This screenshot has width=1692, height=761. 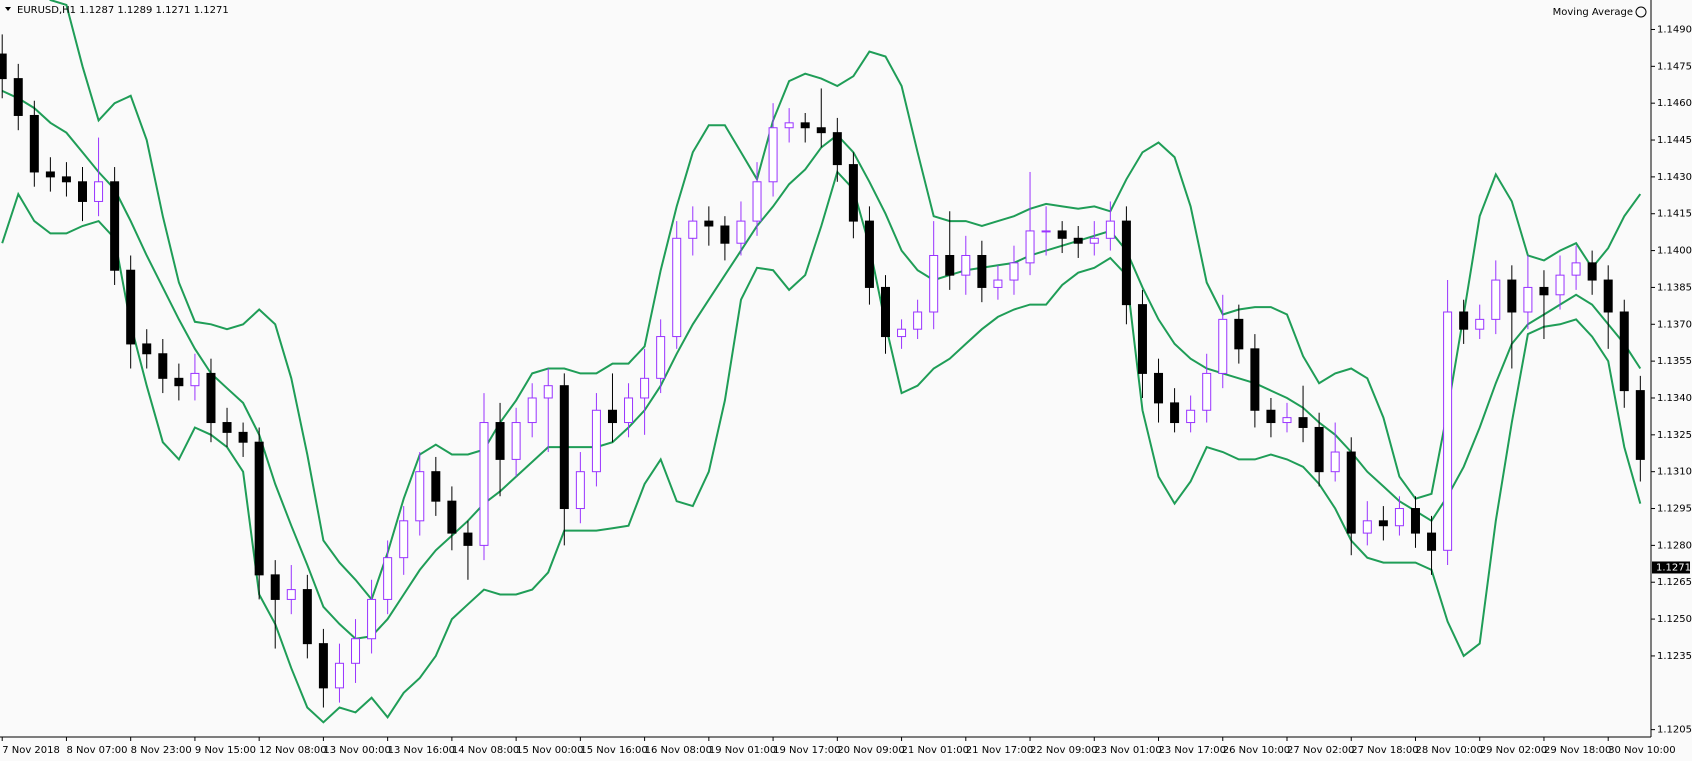 What do you see at coordinates (1674, 29) in the screenshot?
I see `y-tick-label: 1.1490` at bounding box center [1674, 29].